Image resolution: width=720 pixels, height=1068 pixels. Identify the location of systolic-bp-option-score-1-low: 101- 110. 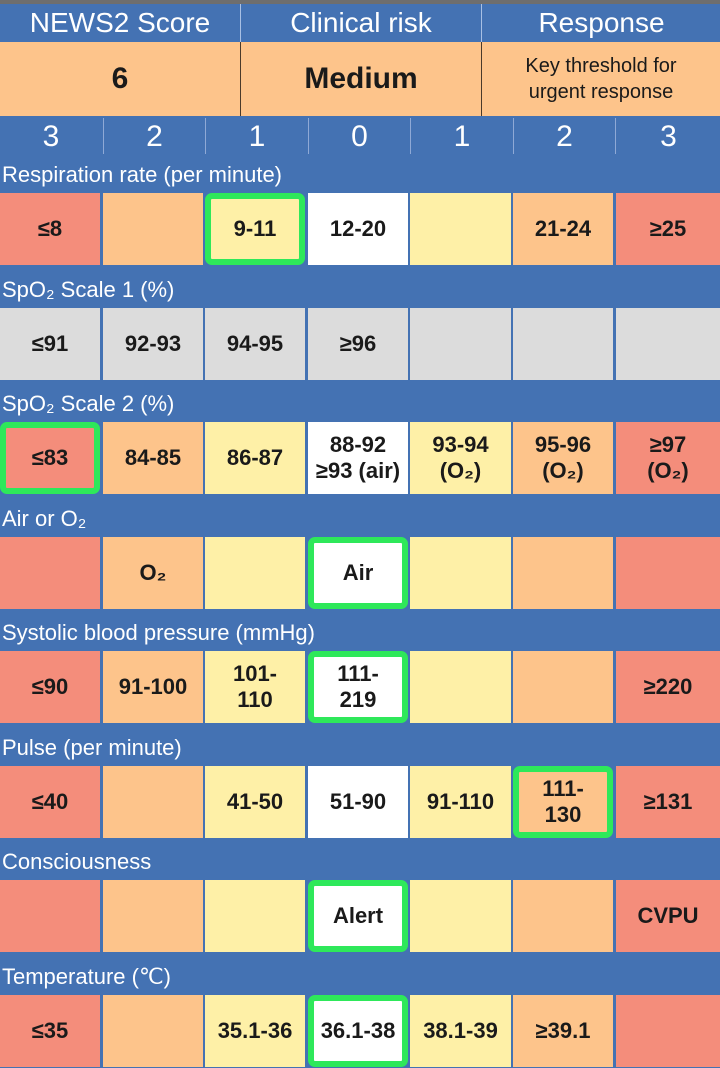
(255, 687).